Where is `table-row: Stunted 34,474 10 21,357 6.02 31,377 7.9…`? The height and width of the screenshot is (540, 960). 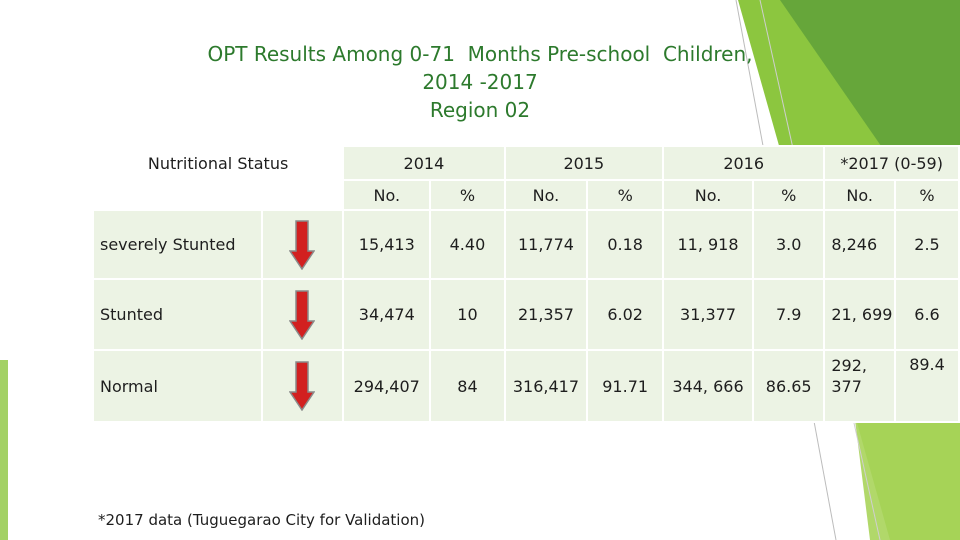 table-row: Stunted 34,474 10 21,357 6.02 31,377 7.9… is located at coordinates (526, 314).